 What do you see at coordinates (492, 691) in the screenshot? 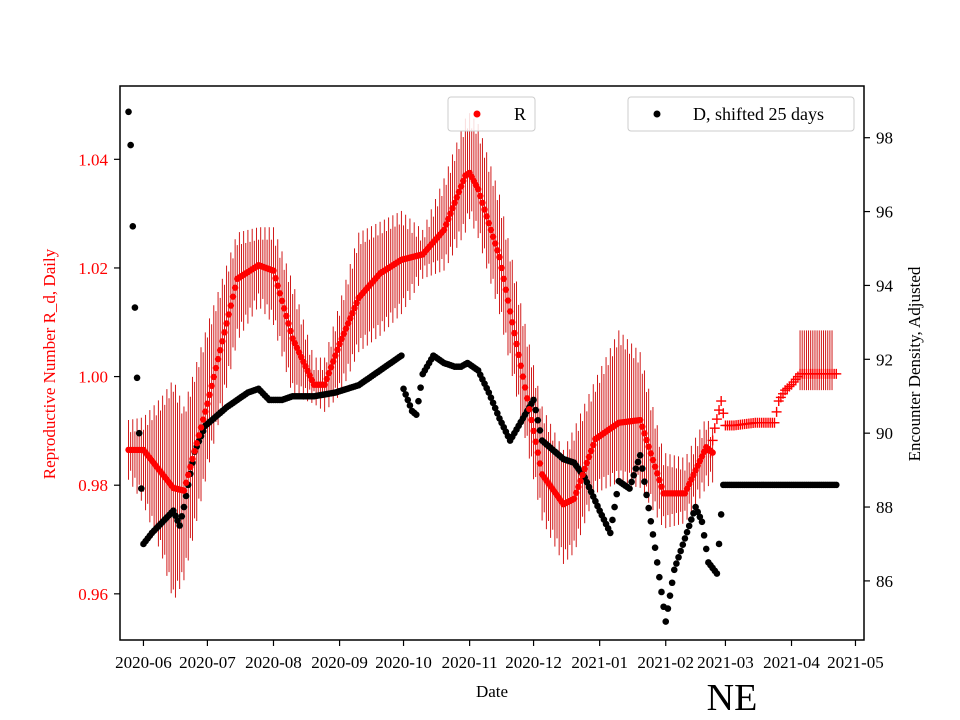
I see `x-axis-label: Date` at bounding box center [492, 691].